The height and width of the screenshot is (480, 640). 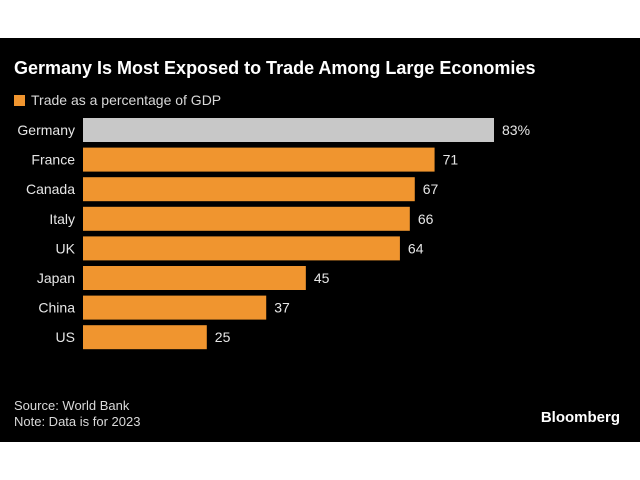 What do you see at coordinates (62, 219) in the screenshot?
I see `category-label: Italy` at bounding box center [62, 219].